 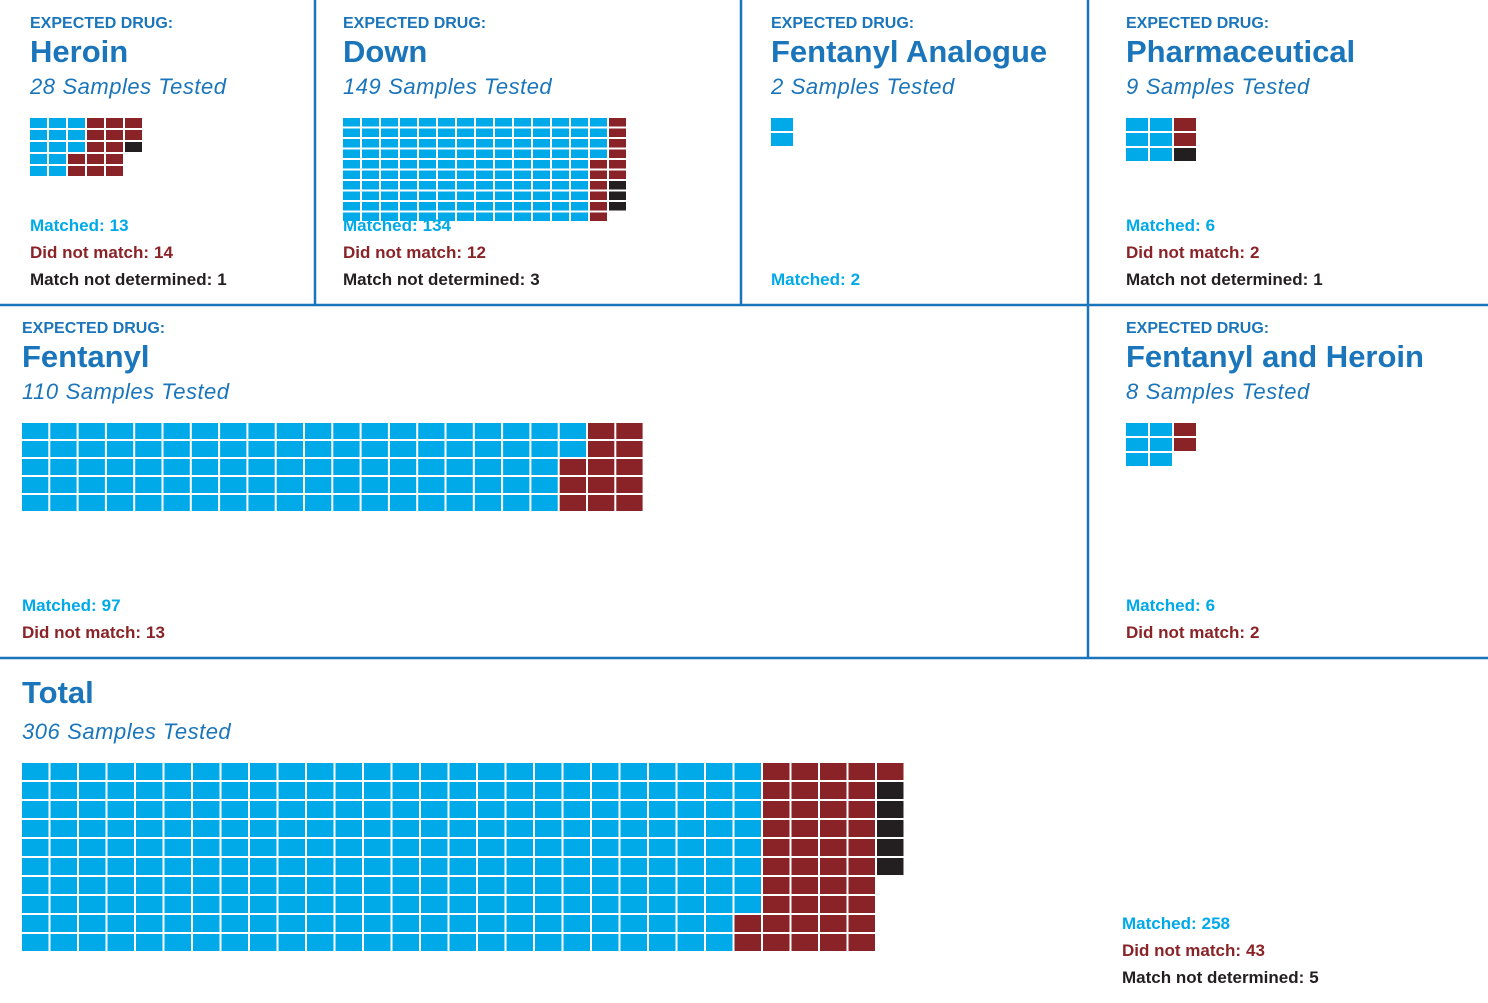 I want to click on legend-entry: Did not match: 13, so click(x=93, y=632).